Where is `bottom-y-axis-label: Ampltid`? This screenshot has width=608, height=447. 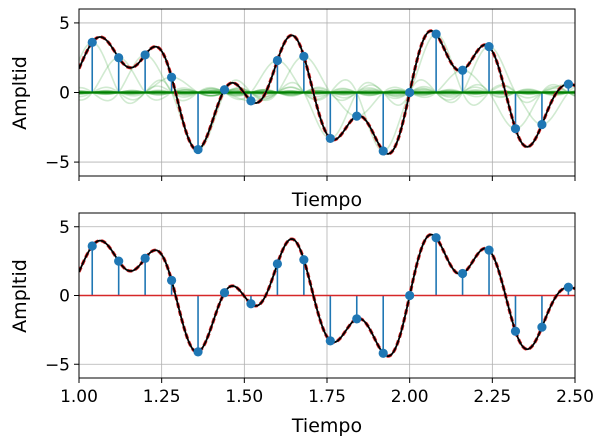
bottom-y-axis-label: Ampltid is located at coordinates (20, 296).